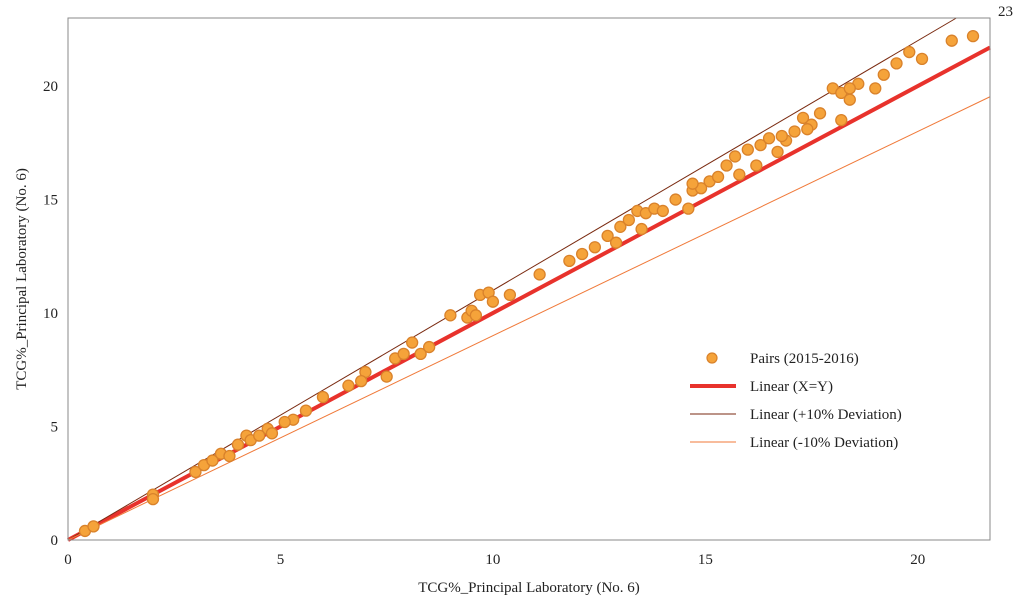  I want to click on y-tick-label: 20, so click(50, 87).